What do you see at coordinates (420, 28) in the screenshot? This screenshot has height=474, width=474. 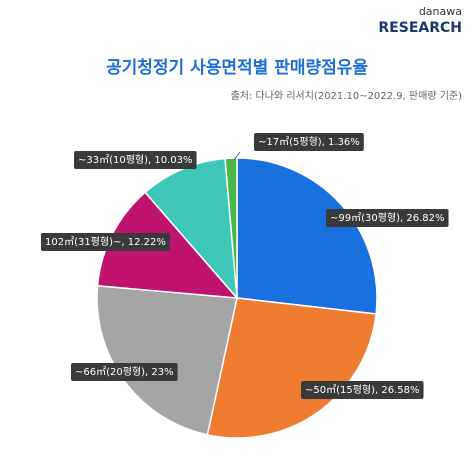 I see `logo-bottom: RESEARCH` at bounding box center [420, 28].